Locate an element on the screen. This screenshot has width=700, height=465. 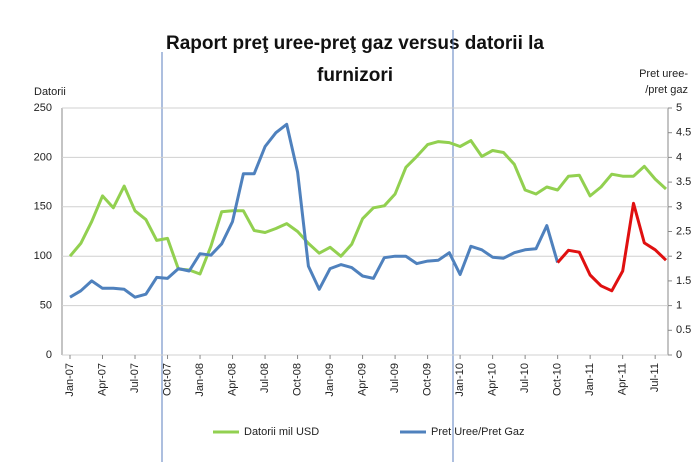
y2-tick-label: 1.5 is located at coordinates (683, 281).